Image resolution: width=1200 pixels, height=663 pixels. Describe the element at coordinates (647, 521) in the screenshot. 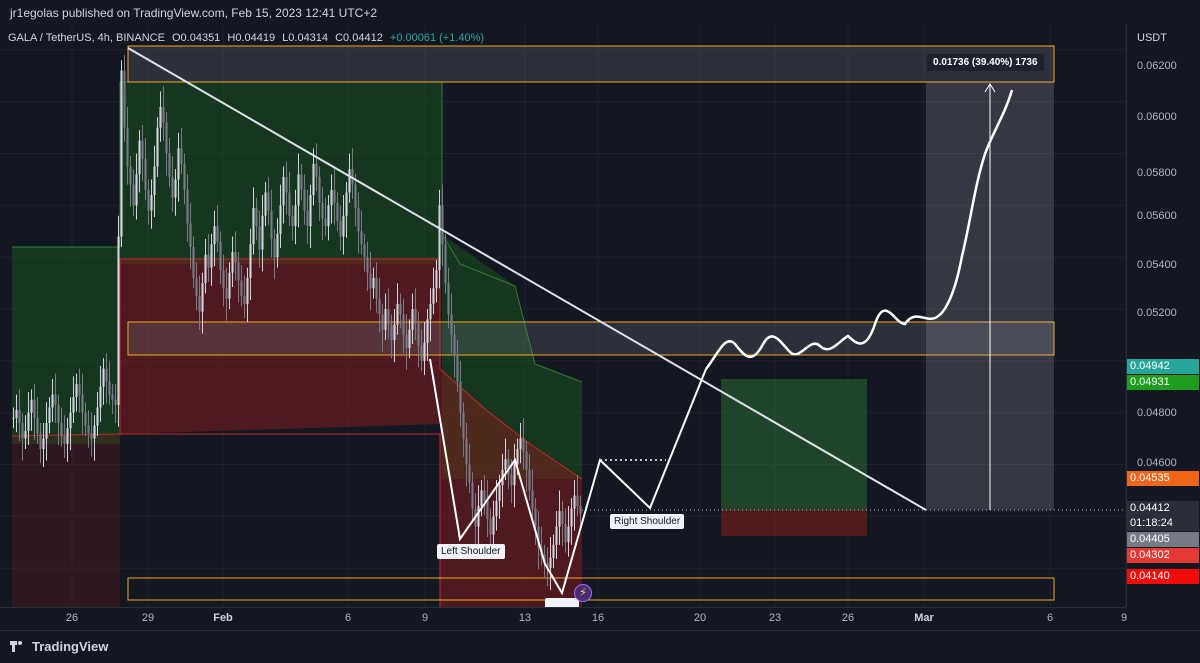

I see `right-shoulder-label: Right Shoulder` at that location.